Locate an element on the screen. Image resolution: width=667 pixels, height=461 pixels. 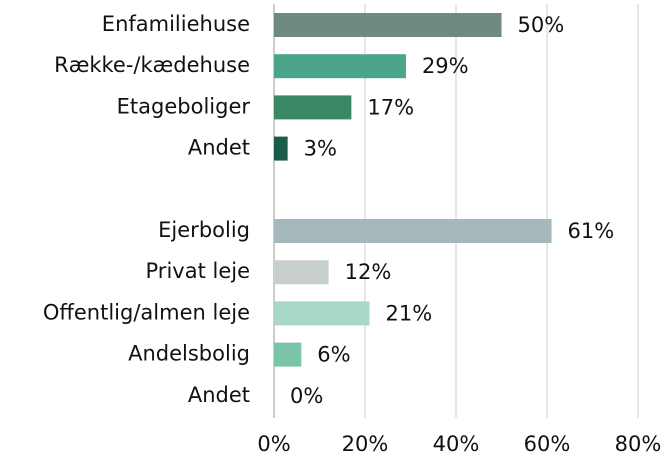
value-label: 50% is located at coordinates (541, 25).